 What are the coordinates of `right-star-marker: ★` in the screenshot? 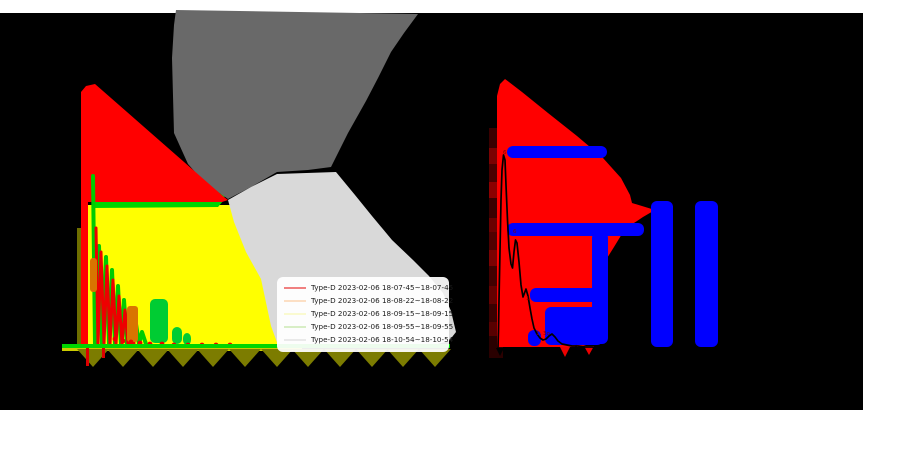 It's located at (576, 349).